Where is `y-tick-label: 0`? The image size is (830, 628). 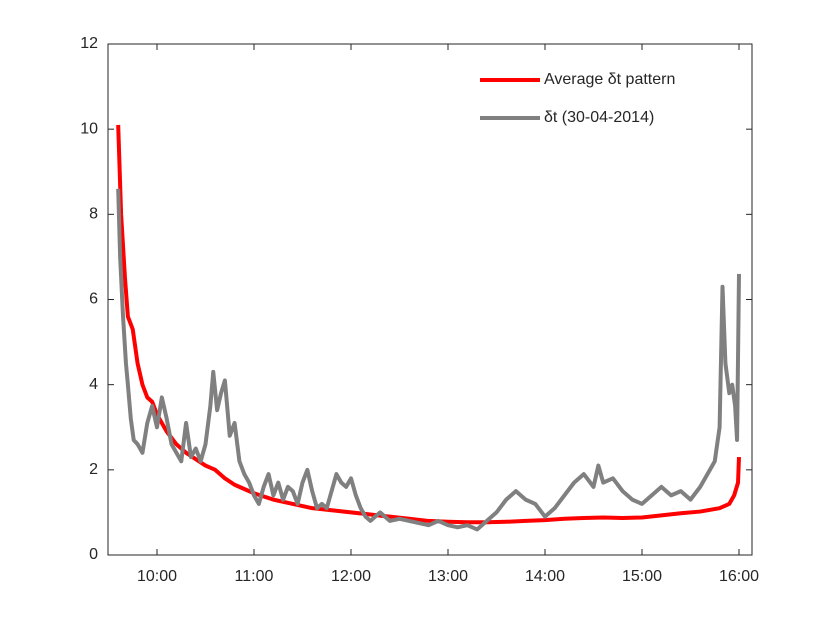
y-tick-label: 0 is located at coordinates (93, 554).